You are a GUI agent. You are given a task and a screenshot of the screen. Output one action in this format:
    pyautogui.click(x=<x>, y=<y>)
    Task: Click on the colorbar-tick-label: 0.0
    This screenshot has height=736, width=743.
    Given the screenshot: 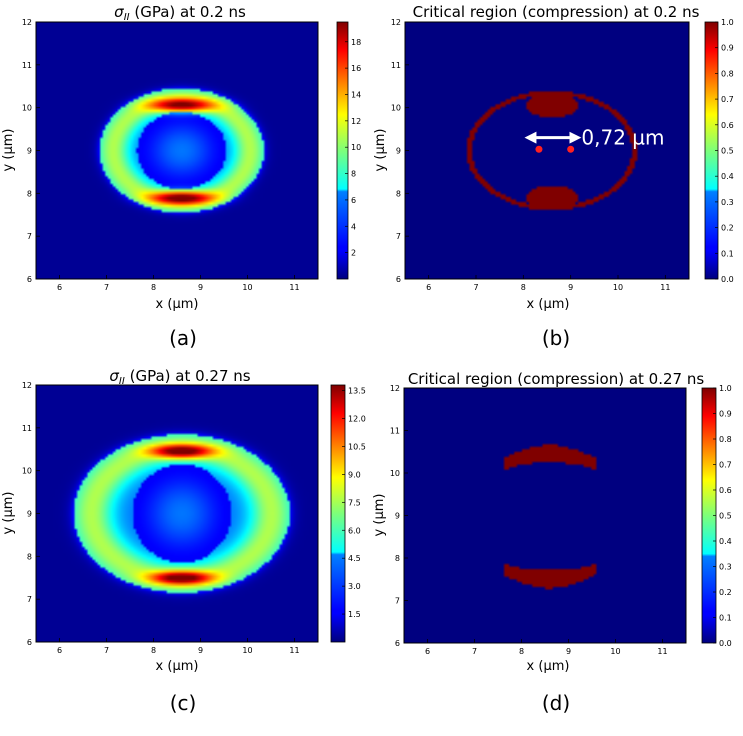 What is the action you would take?
    pyautogui.click(x=727, y=279)
    